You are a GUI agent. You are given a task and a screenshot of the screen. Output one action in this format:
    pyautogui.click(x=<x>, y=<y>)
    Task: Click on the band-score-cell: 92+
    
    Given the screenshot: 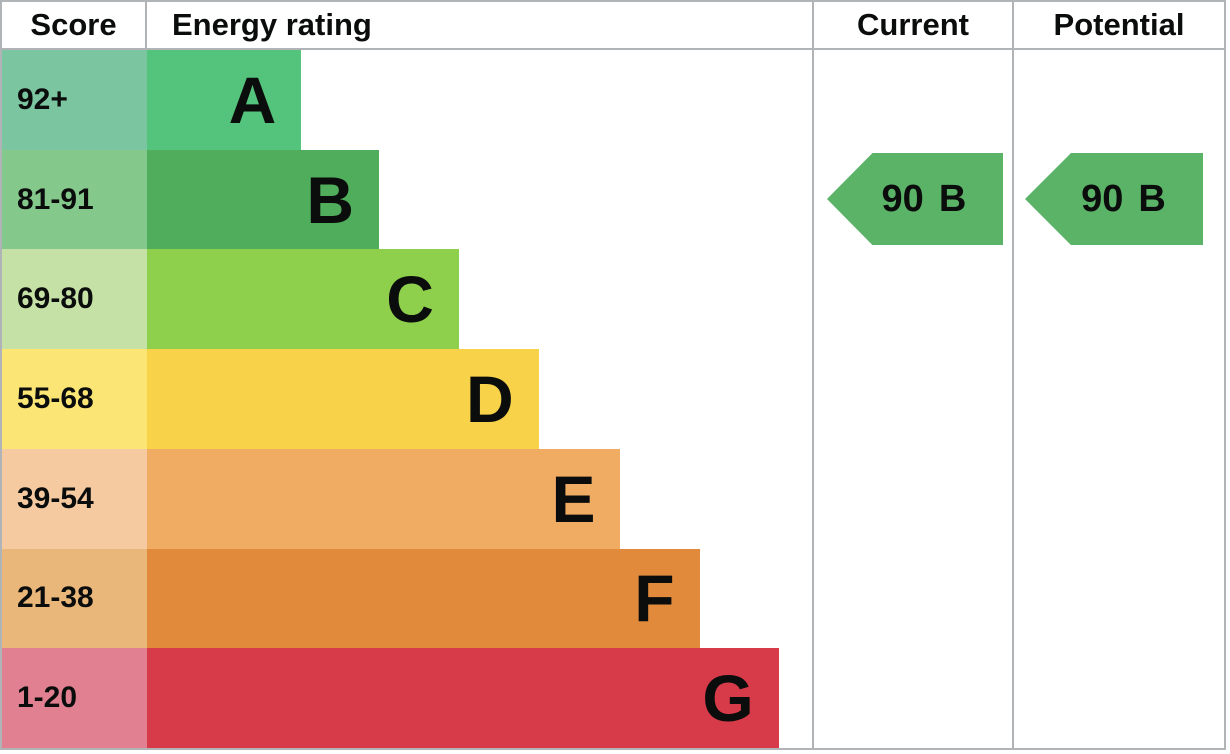 What is the action you would take?
    pyautogui.click(x=74, y=100)
    